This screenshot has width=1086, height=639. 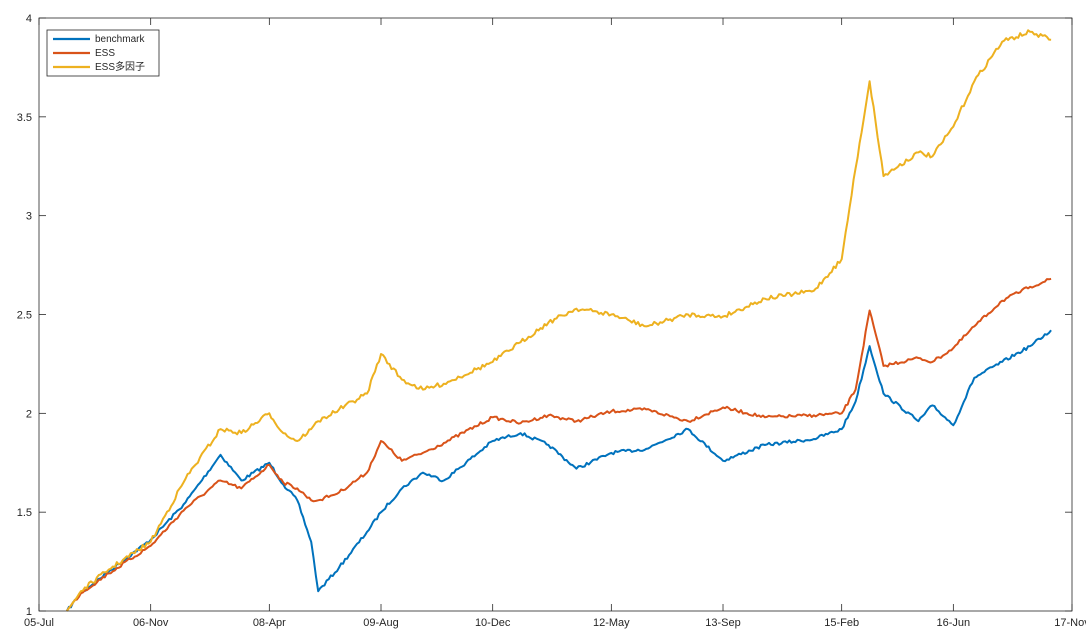 I want to click on x-tick-label: 13-Sep, so click(x=722, y=623).